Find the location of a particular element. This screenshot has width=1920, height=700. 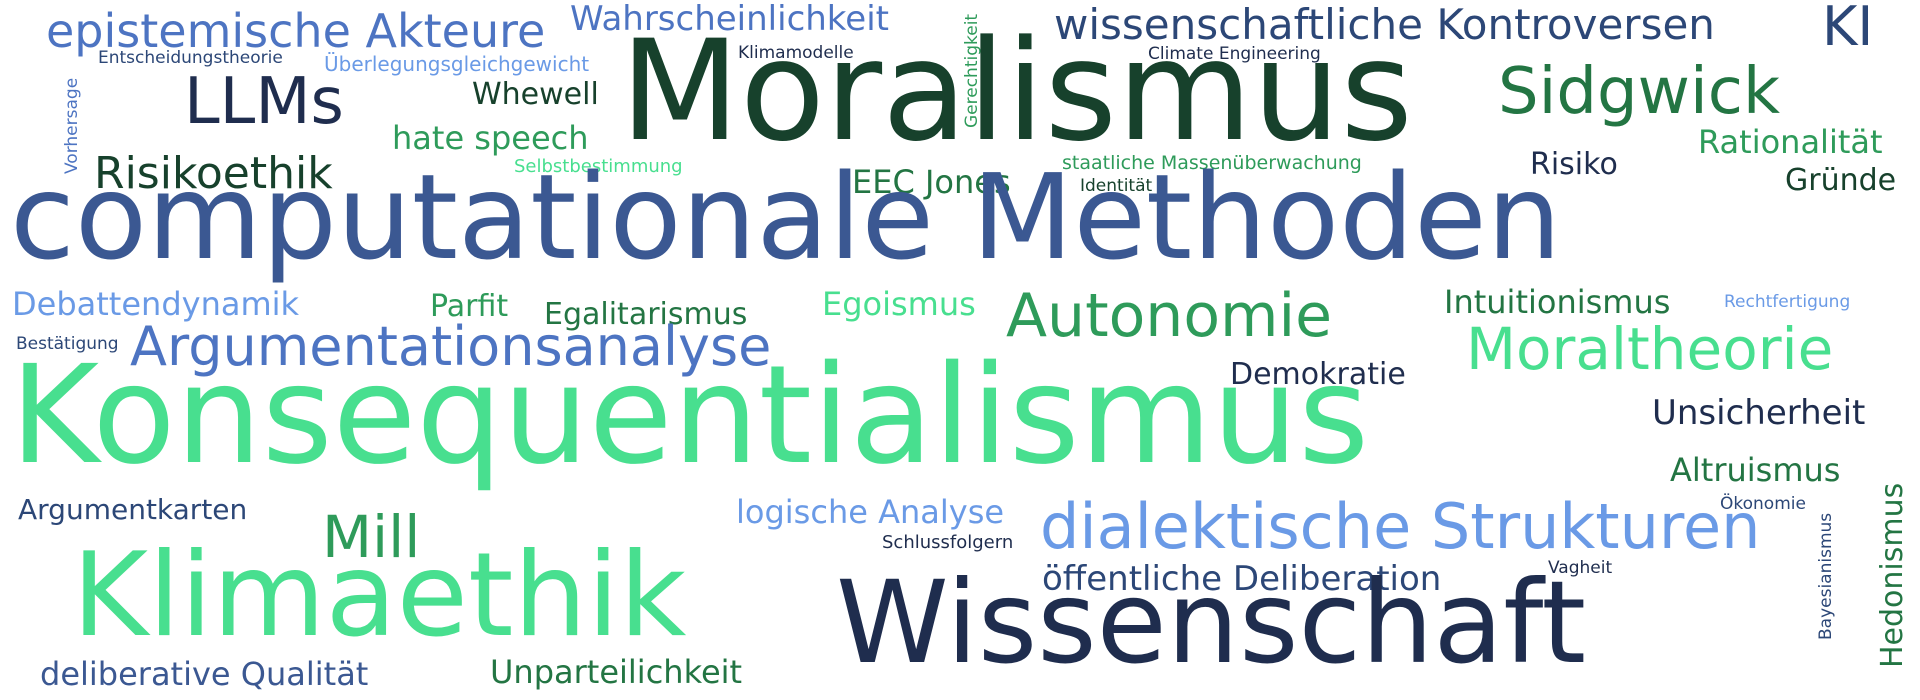

word-selbstbestimmung: Selbstbestimmung is located at coordinates (598, 166).